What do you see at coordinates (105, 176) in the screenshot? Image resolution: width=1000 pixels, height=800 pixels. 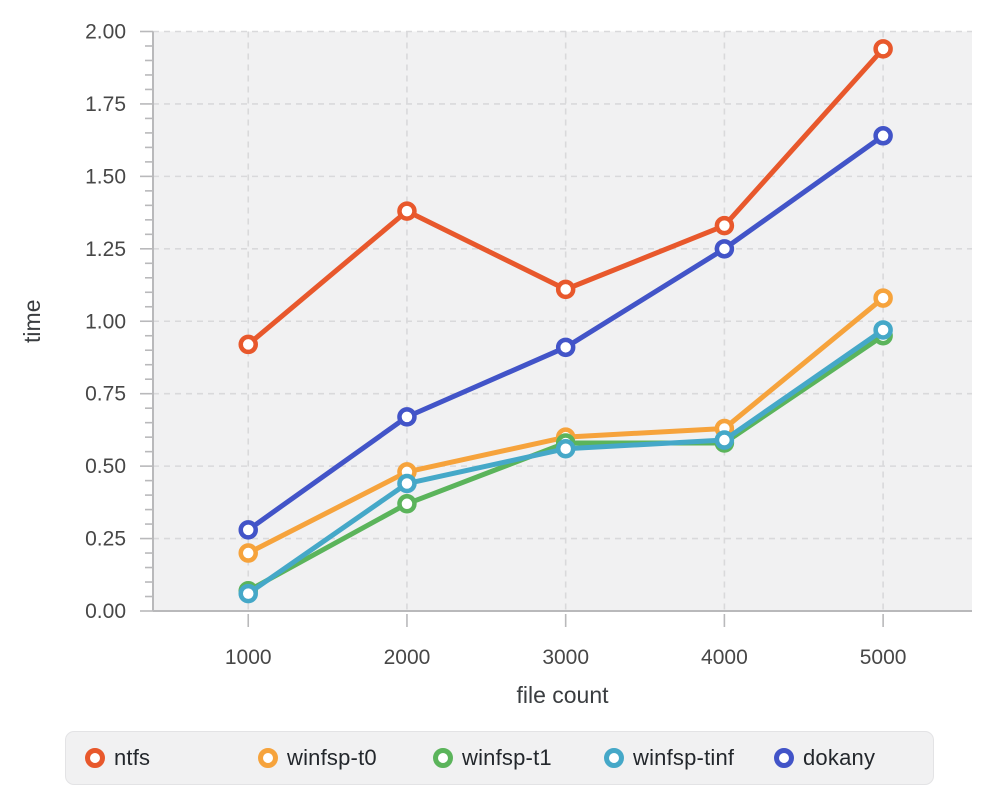 I see `y-tick-label: 1.50` at bounding box center [105, 176].